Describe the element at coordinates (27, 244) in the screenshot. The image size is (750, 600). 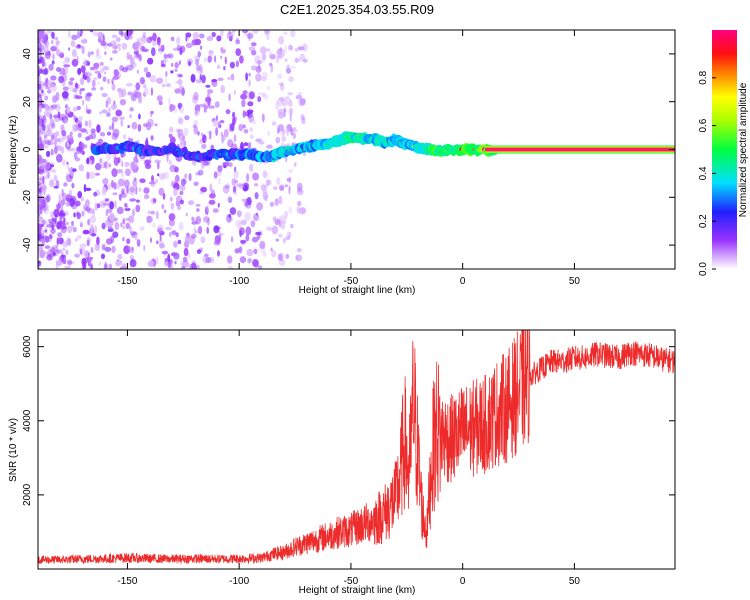
I see `y-tick-label: -40` at that location.